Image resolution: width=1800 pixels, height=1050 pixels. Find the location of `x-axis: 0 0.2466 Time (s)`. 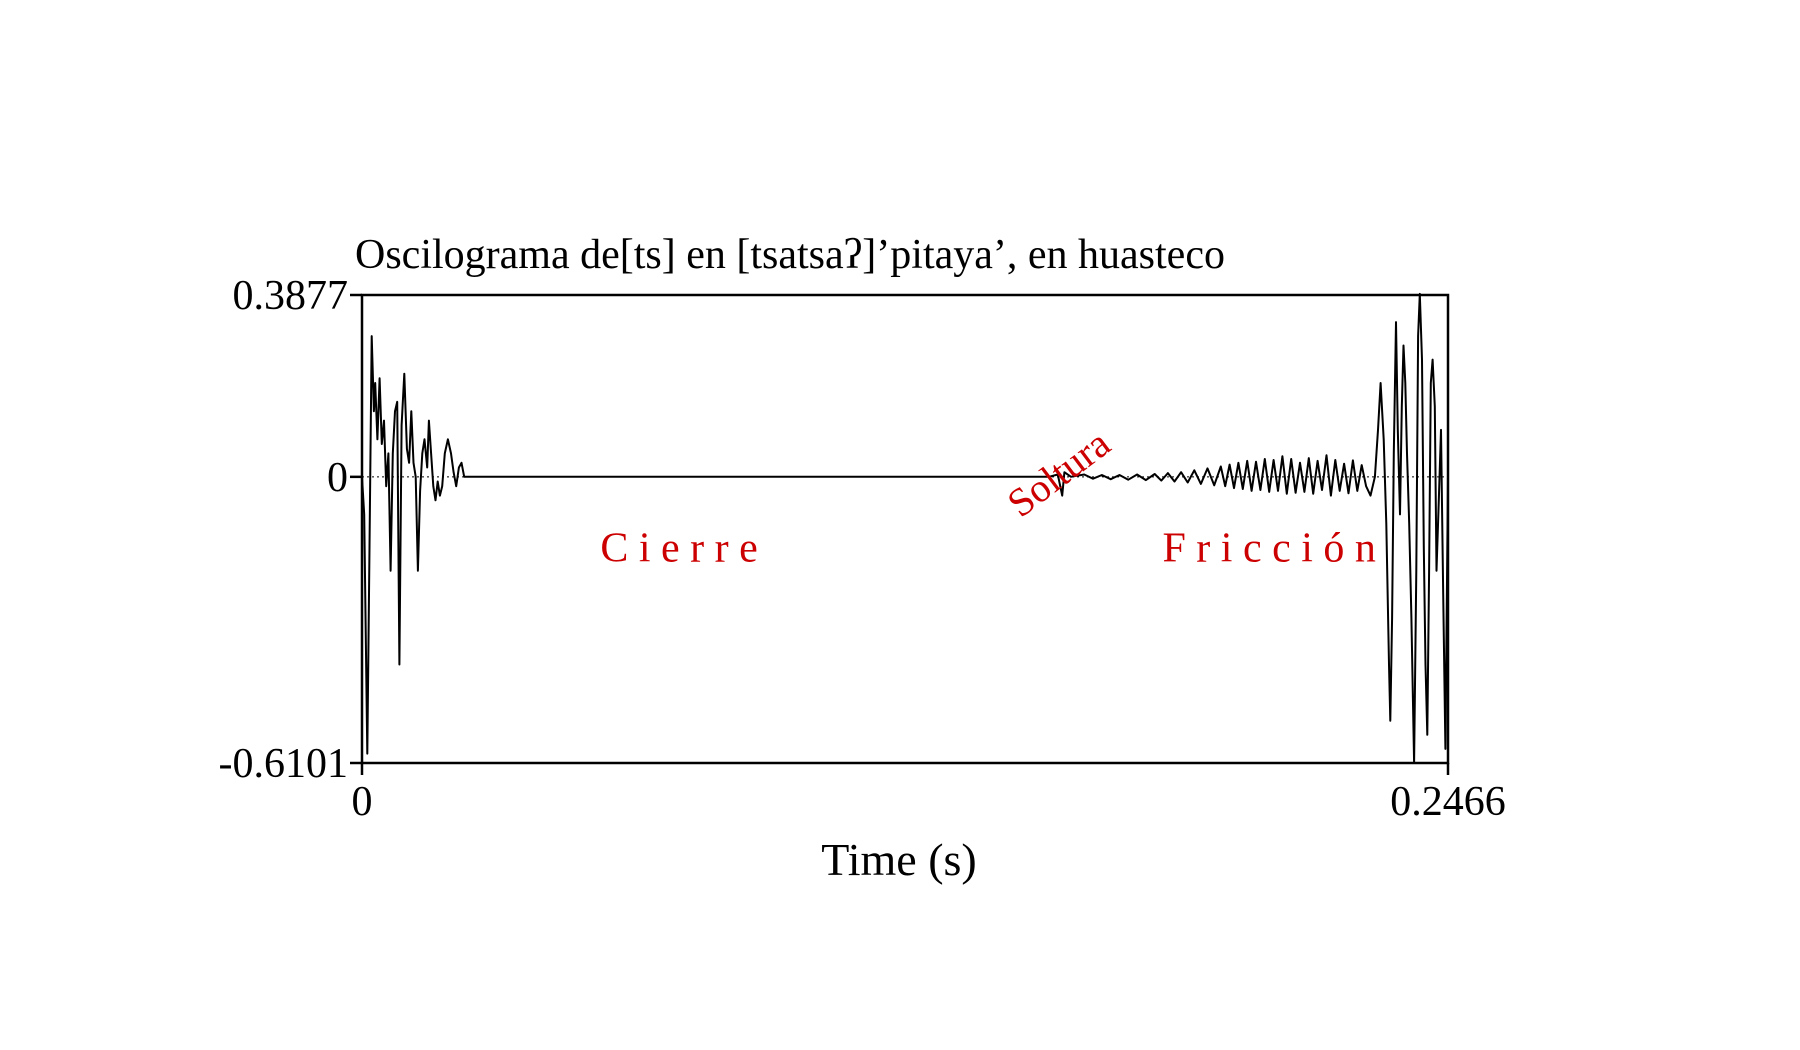

x-axis: 0 0.2466 Time (s) is located at coordinates (929, 824).